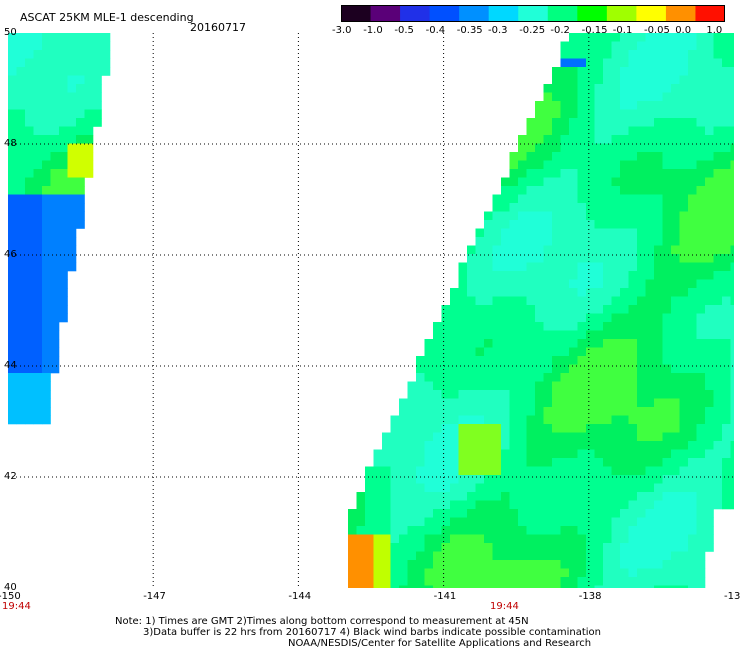 This screenshot has height=650, width=740. Describe the element at coordinates (435, 30) in the screenshot. I see `color-scale-label: -0.4` at that location.